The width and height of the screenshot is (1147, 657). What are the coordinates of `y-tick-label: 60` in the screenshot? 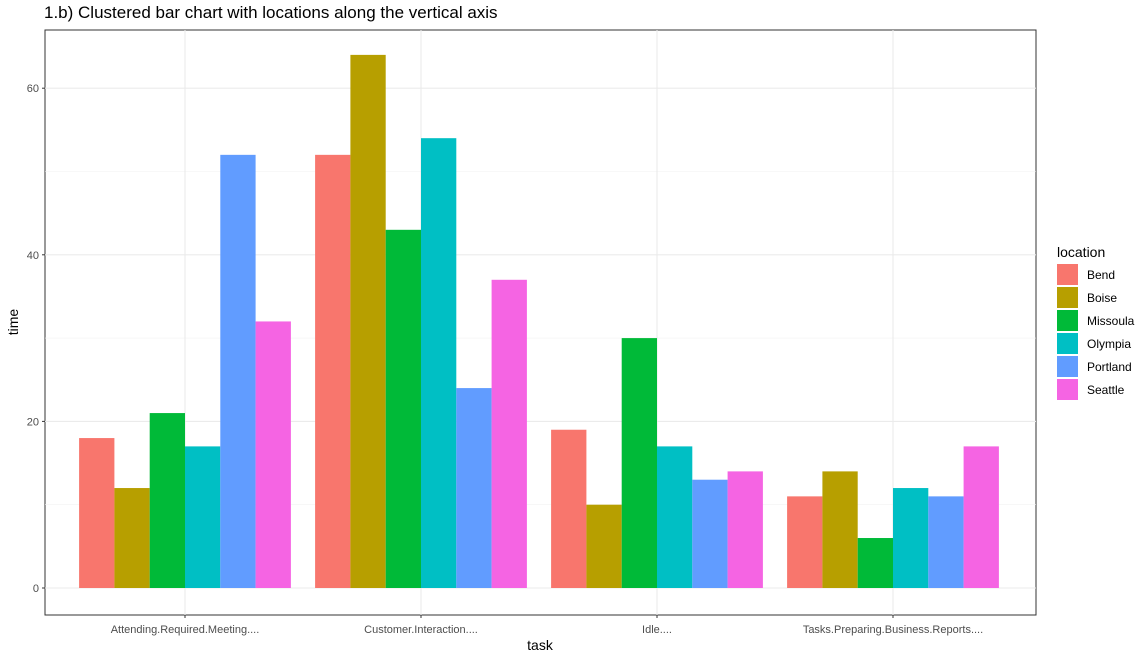 It's located at (33, 89).